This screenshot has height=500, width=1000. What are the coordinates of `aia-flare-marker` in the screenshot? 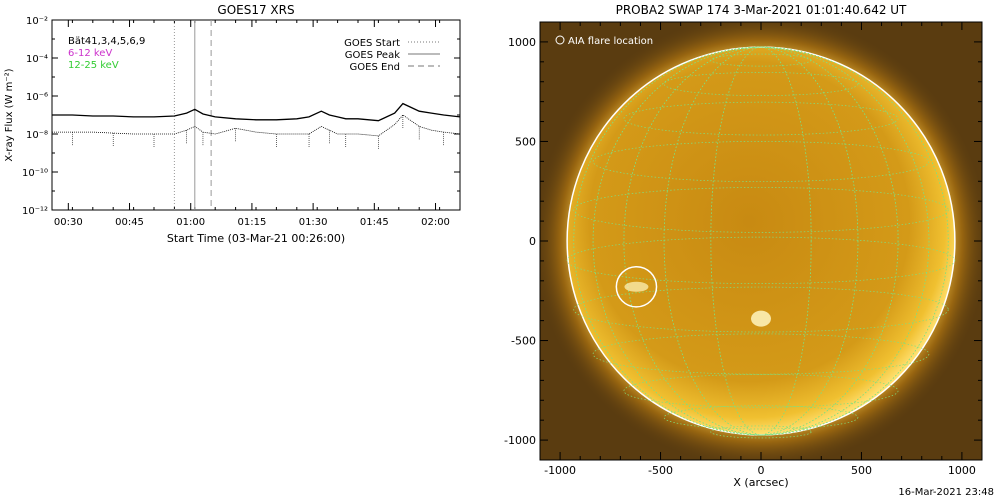 It's located at (636, 286).